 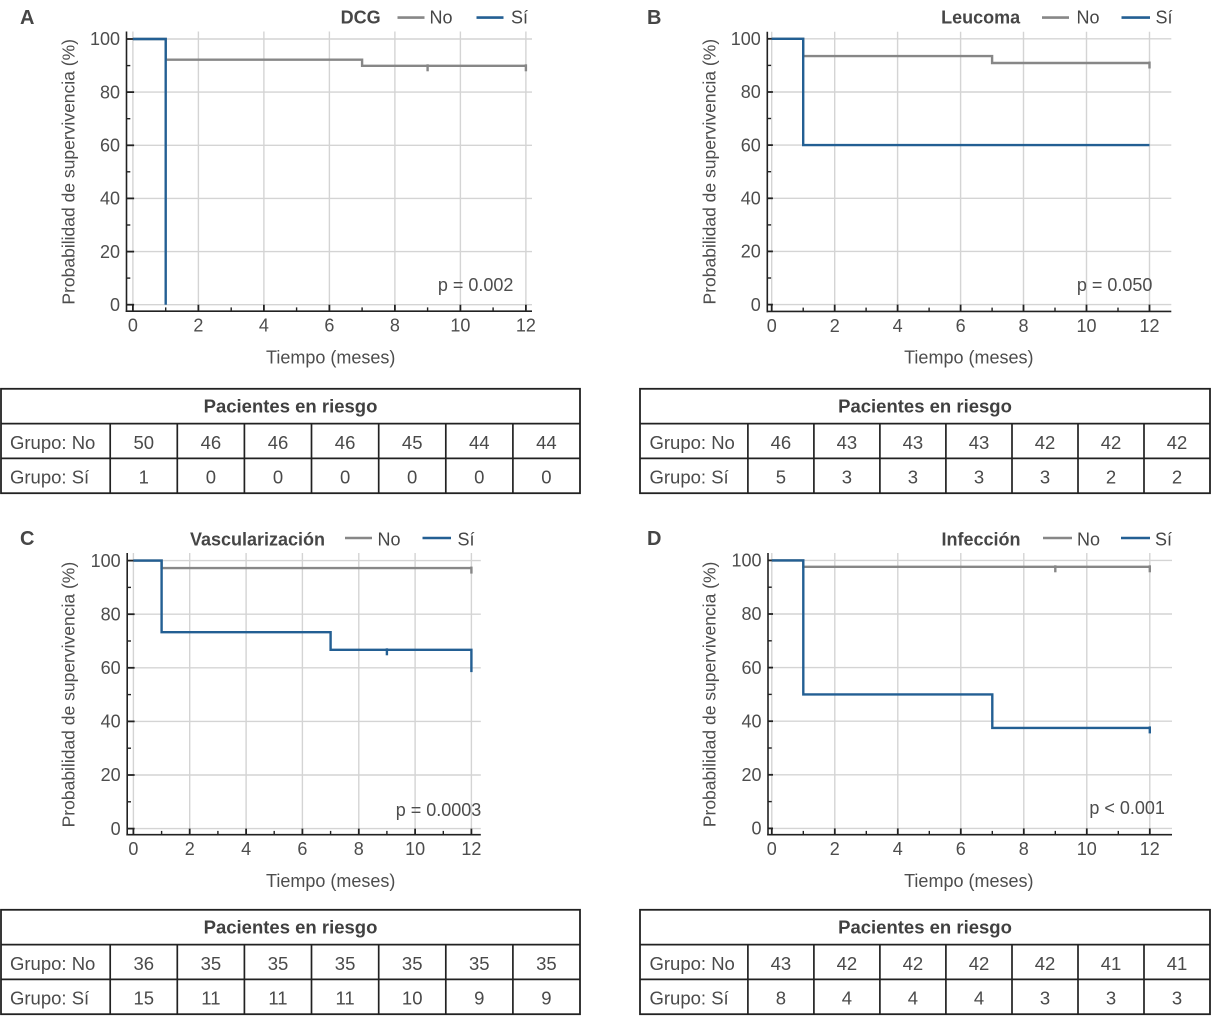 I want to click on svg-text: p = 0.050, so click(x=1115, y=285).